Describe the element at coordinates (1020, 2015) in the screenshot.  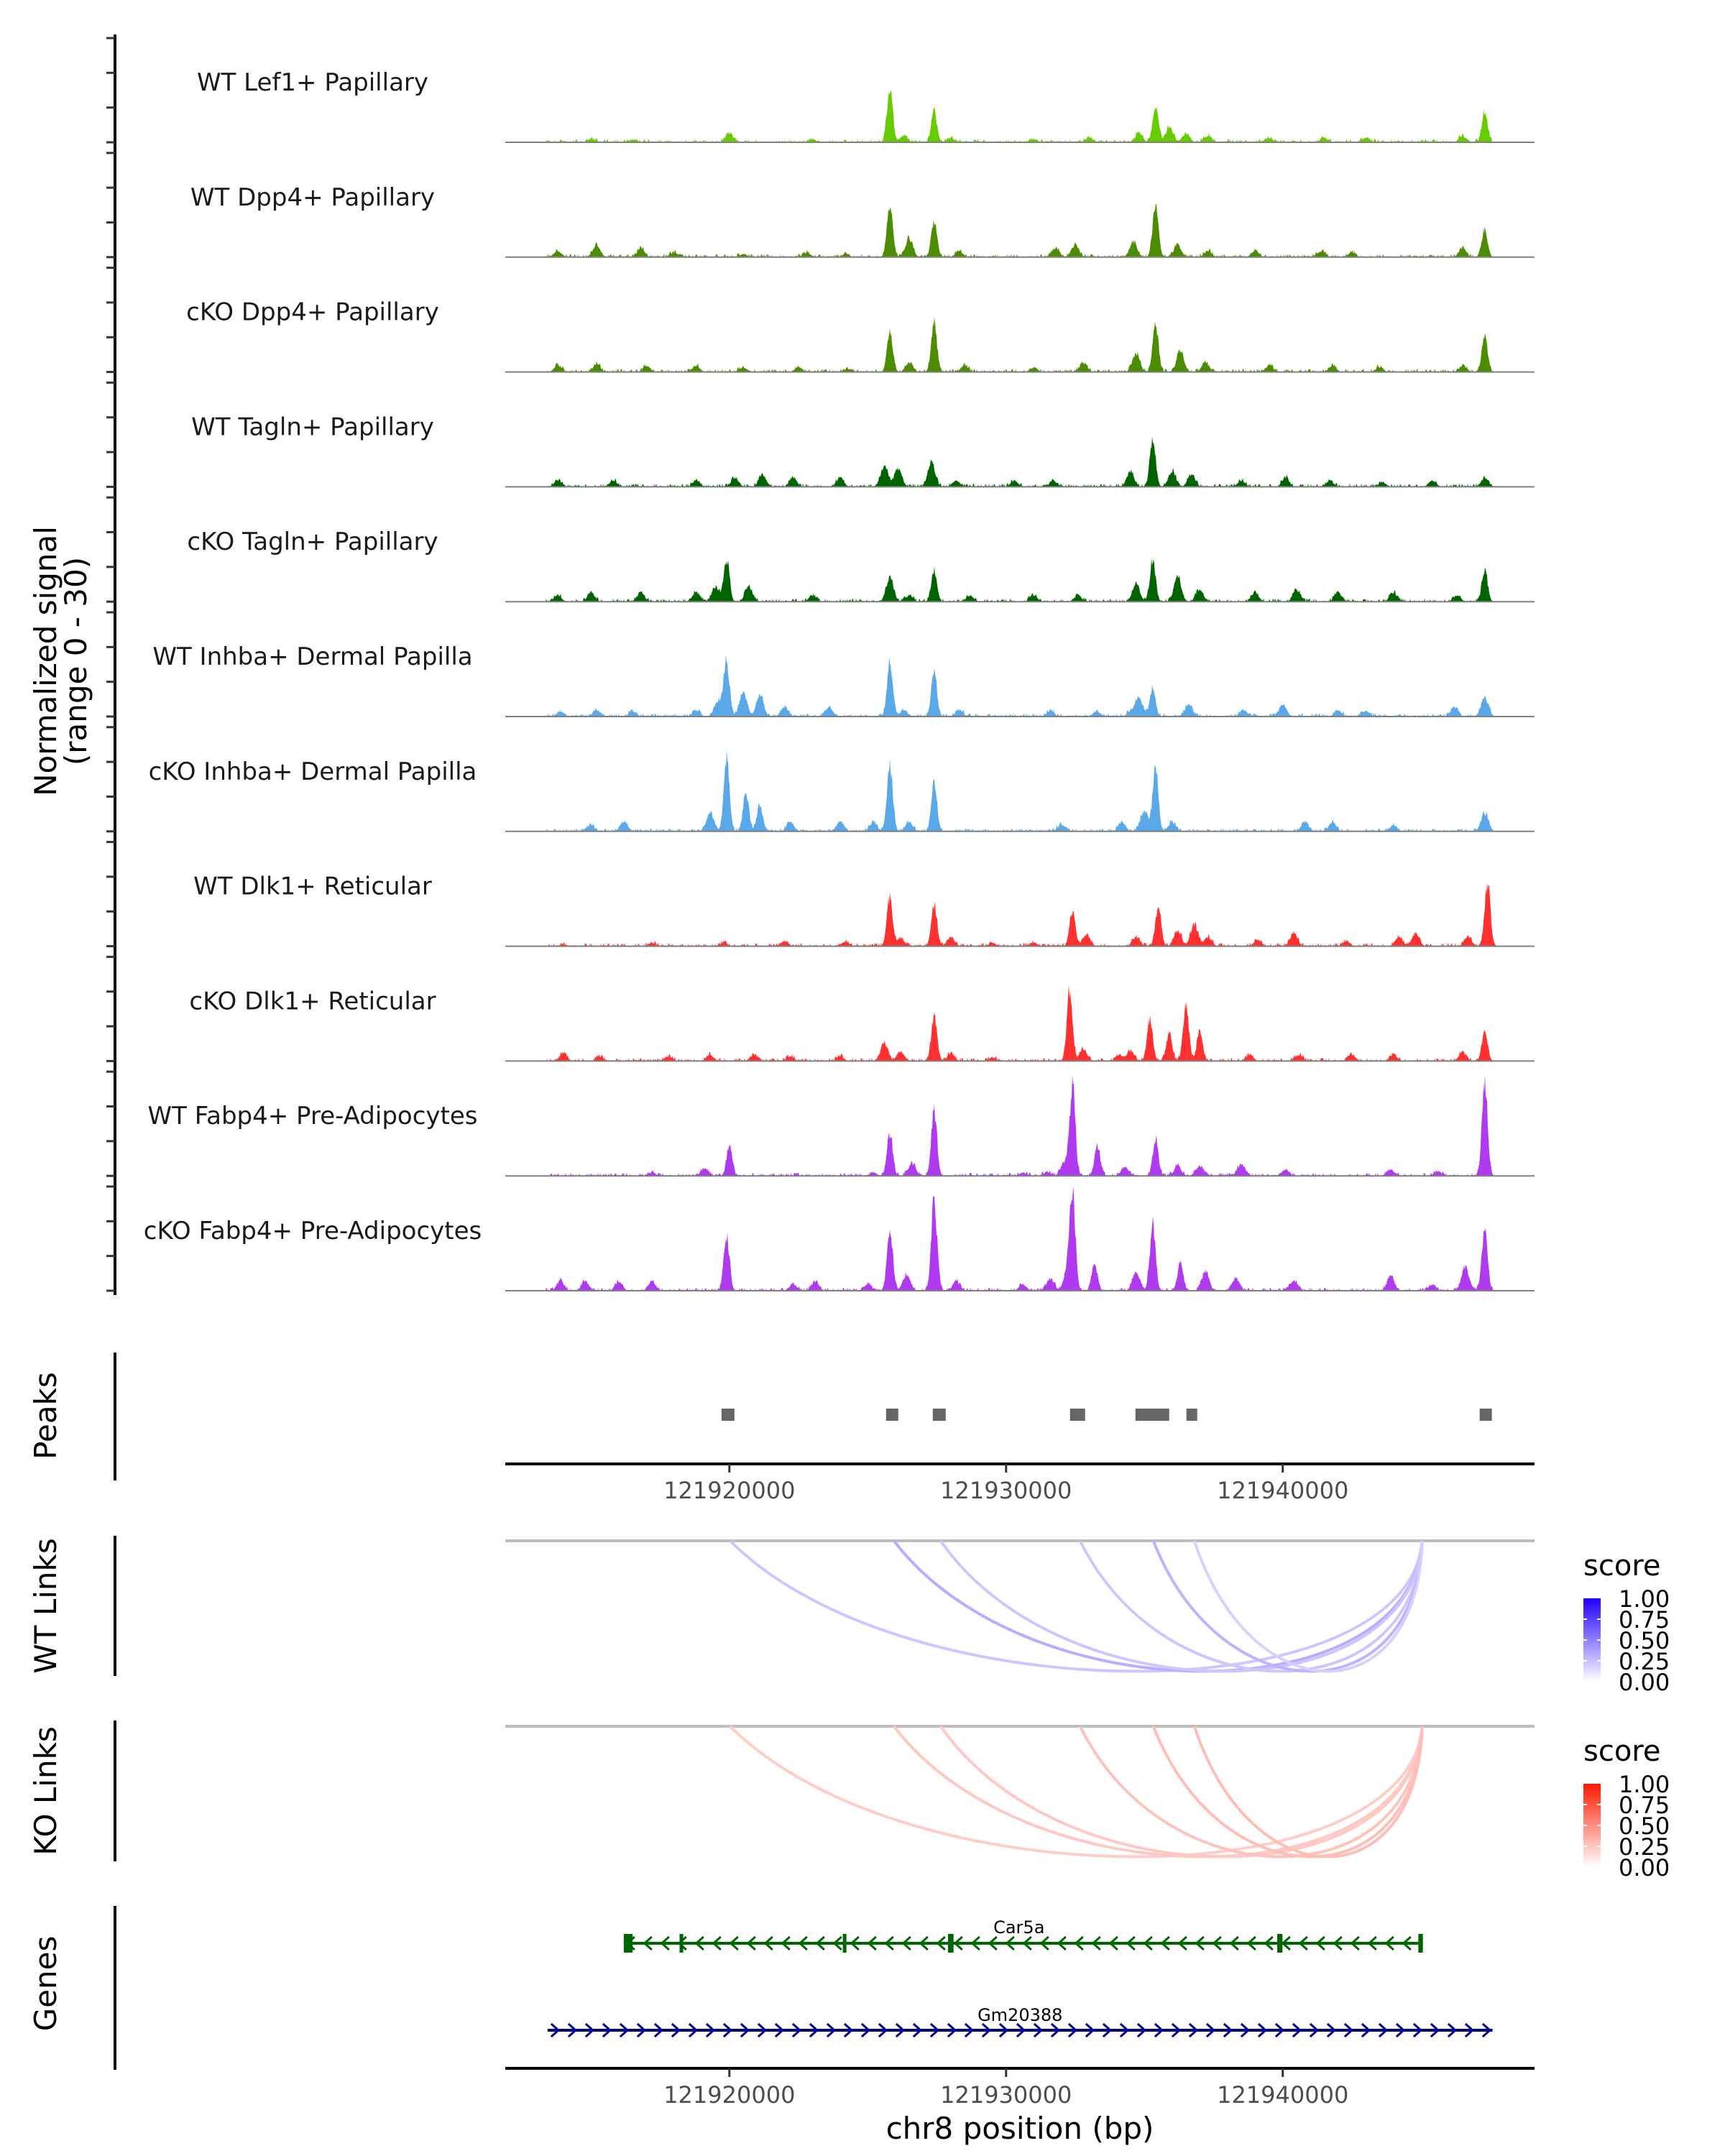
I see `gene-label: Gm20388` at that location.